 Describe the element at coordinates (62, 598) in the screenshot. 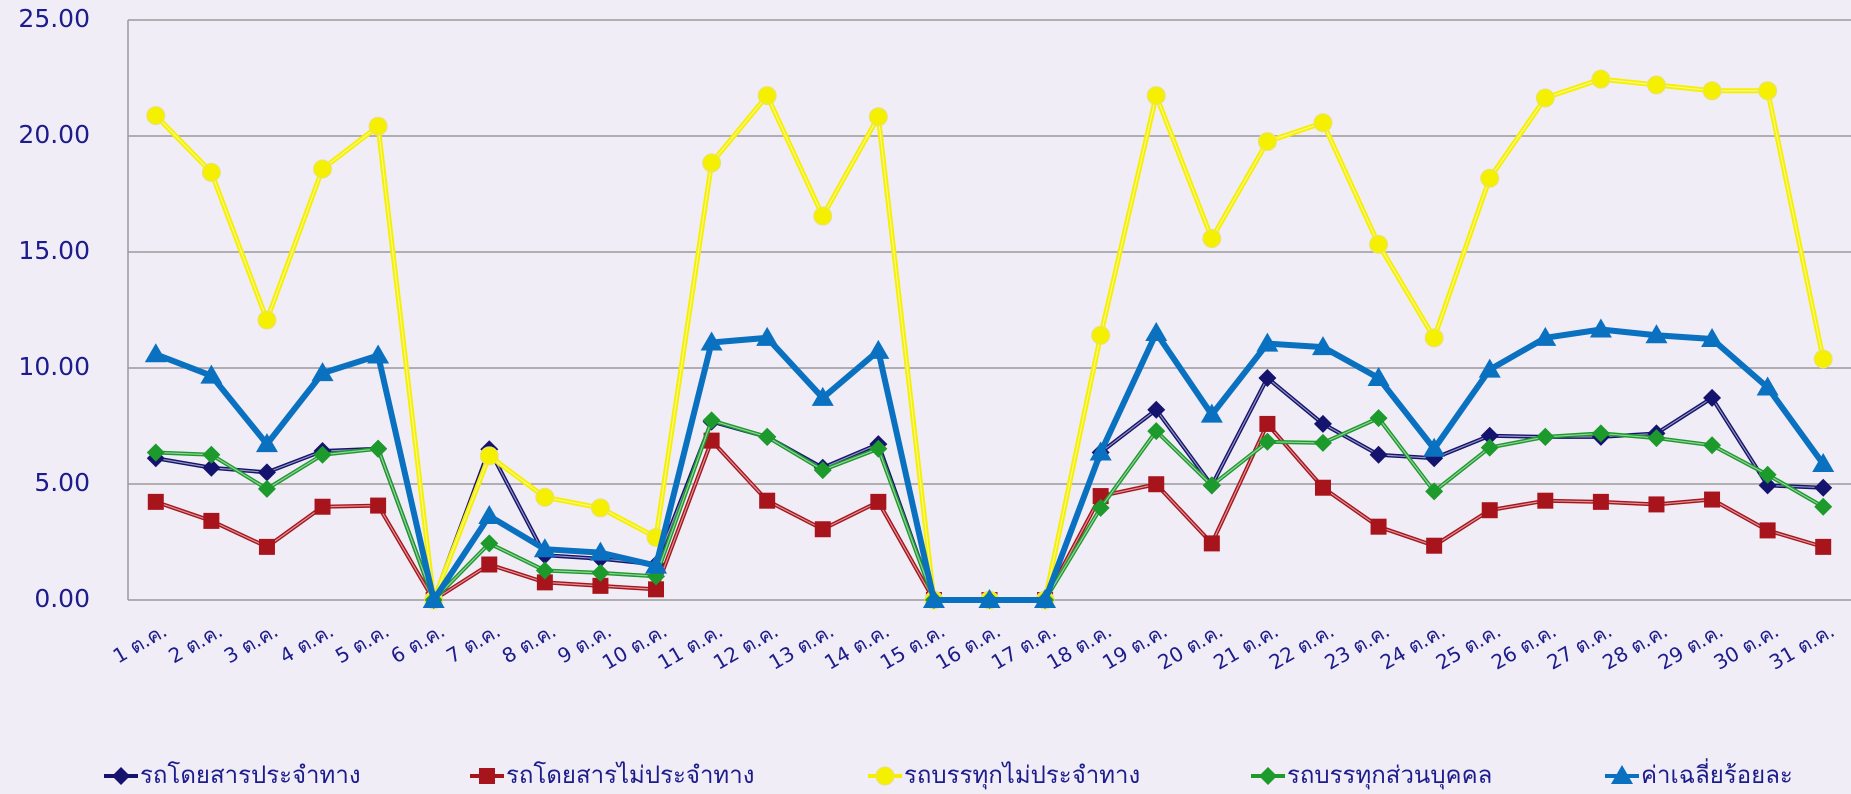

I see `y-tick-label: 0.00` at that location.